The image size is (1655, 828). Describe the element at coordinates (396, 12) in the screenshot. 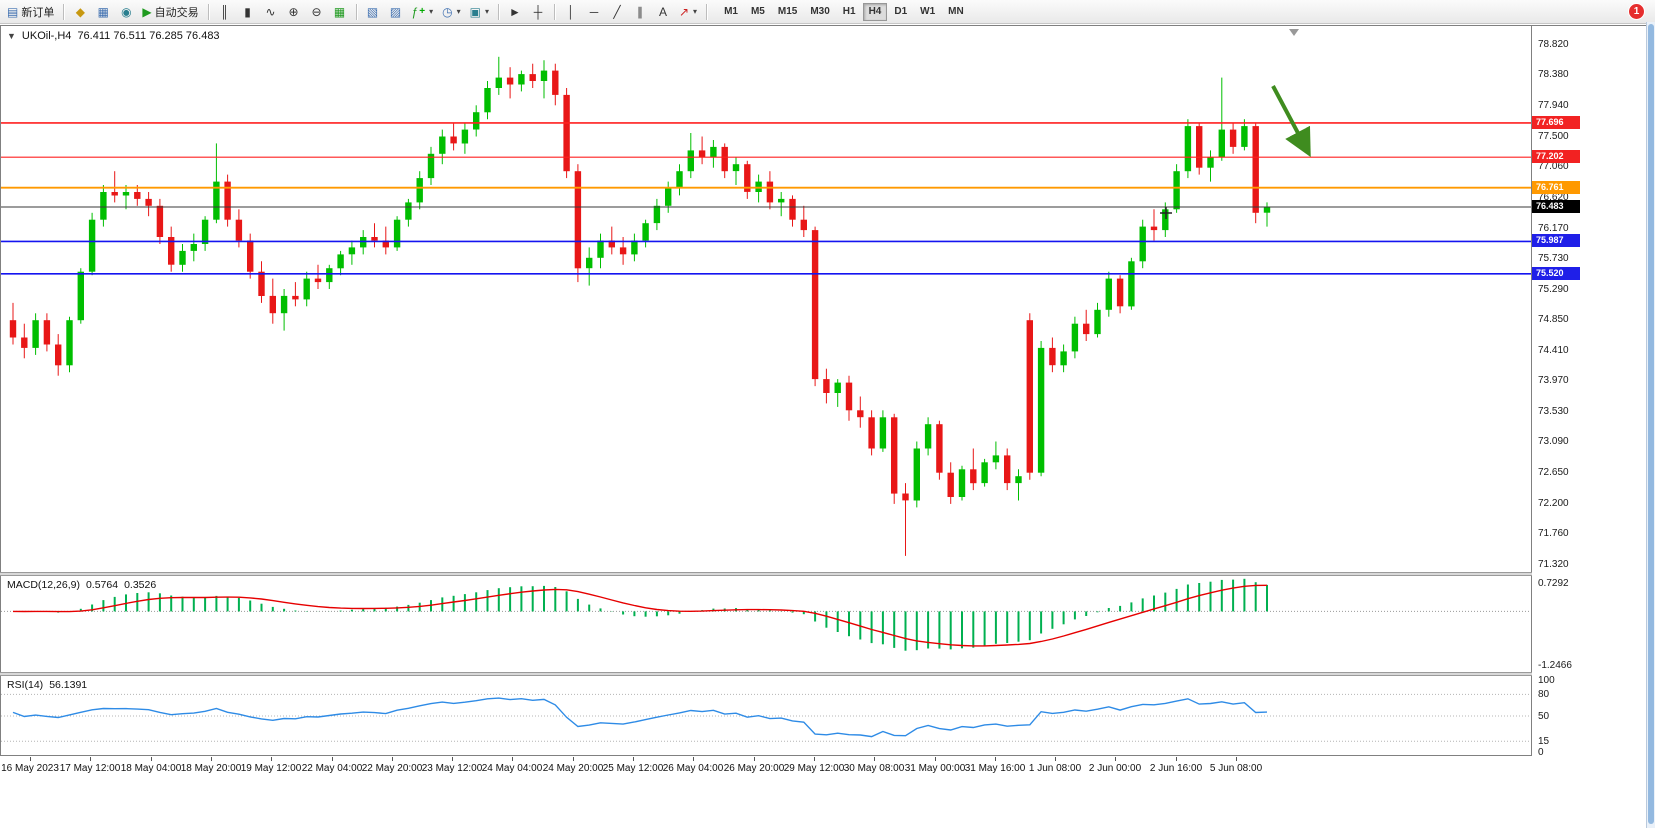

I see `cascade-charts-button: ▨` at that location.